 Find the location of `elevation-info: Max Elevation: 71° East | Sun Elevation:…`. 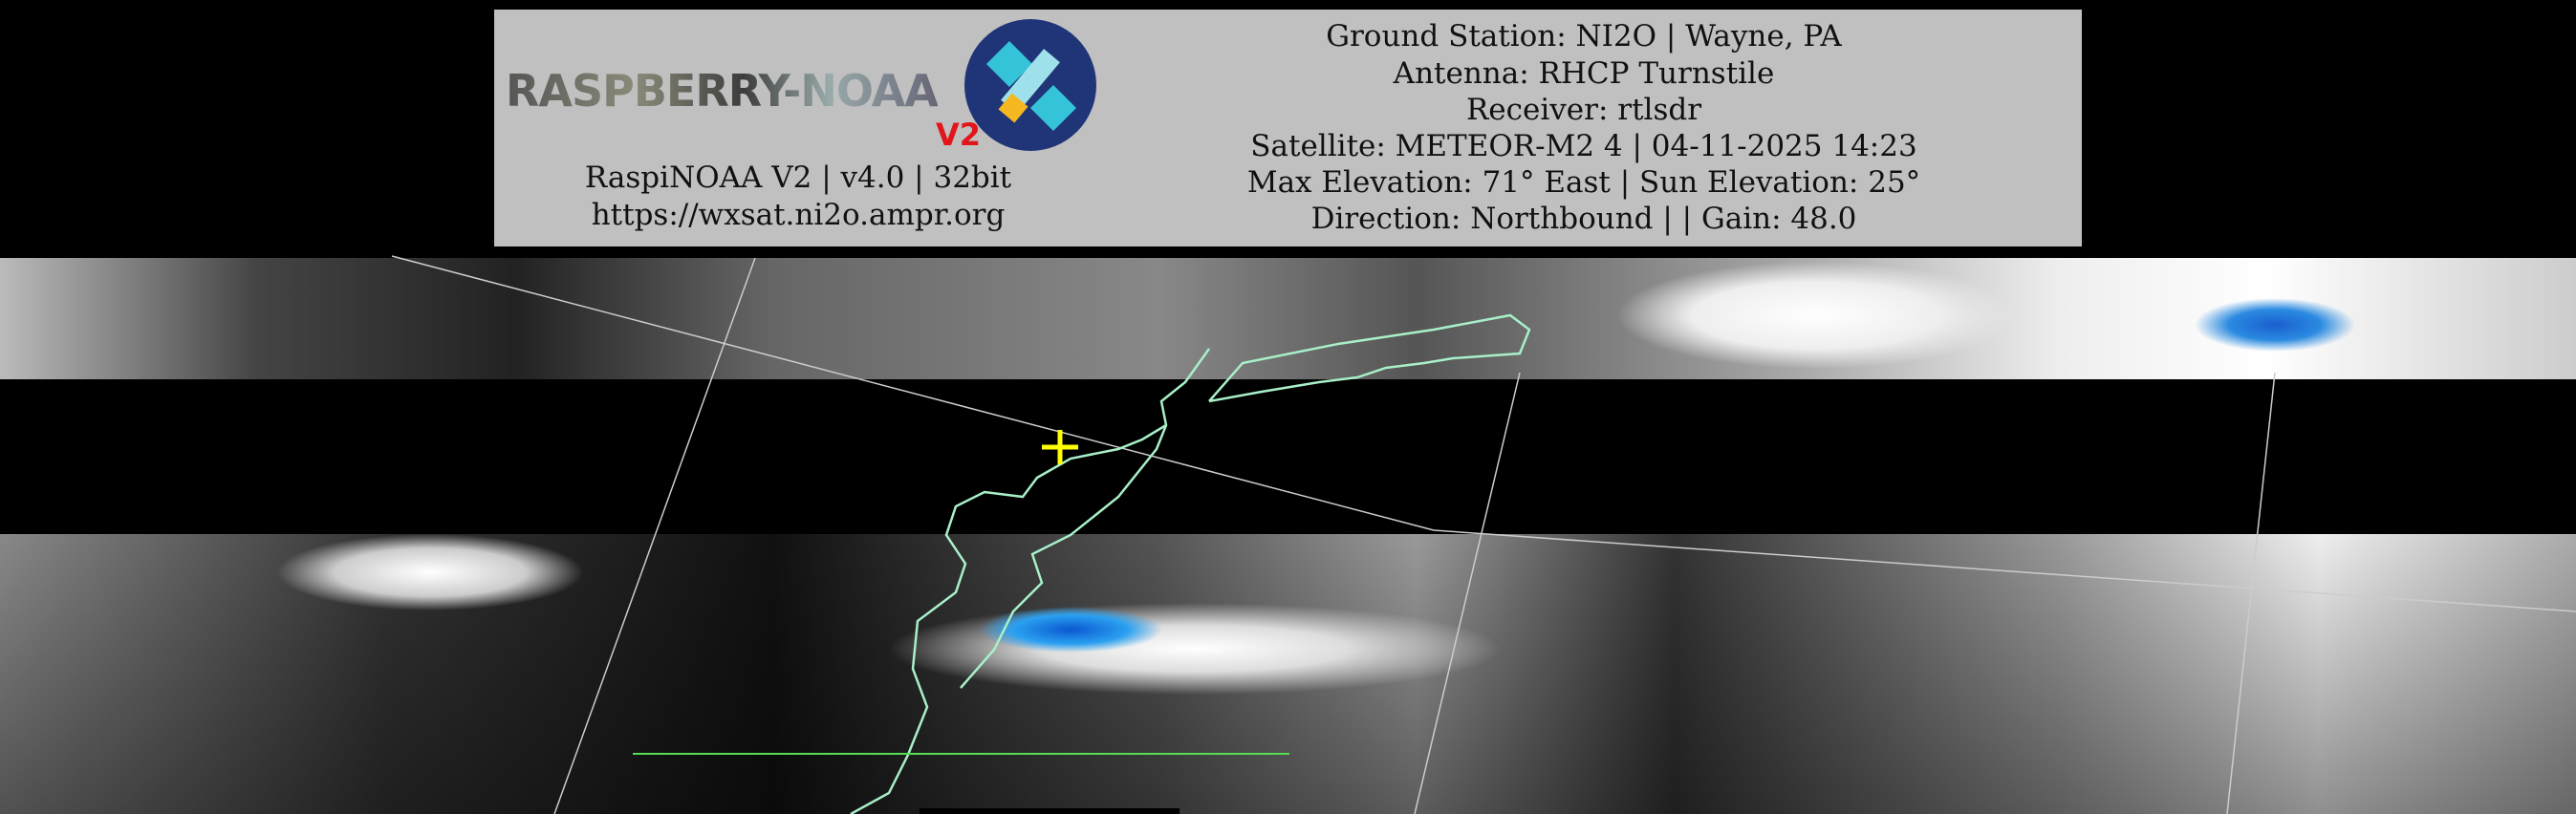

elevation-info: Max Elevation: 71° East | Sun Elevation:… is located at coordinates (1583, 182).